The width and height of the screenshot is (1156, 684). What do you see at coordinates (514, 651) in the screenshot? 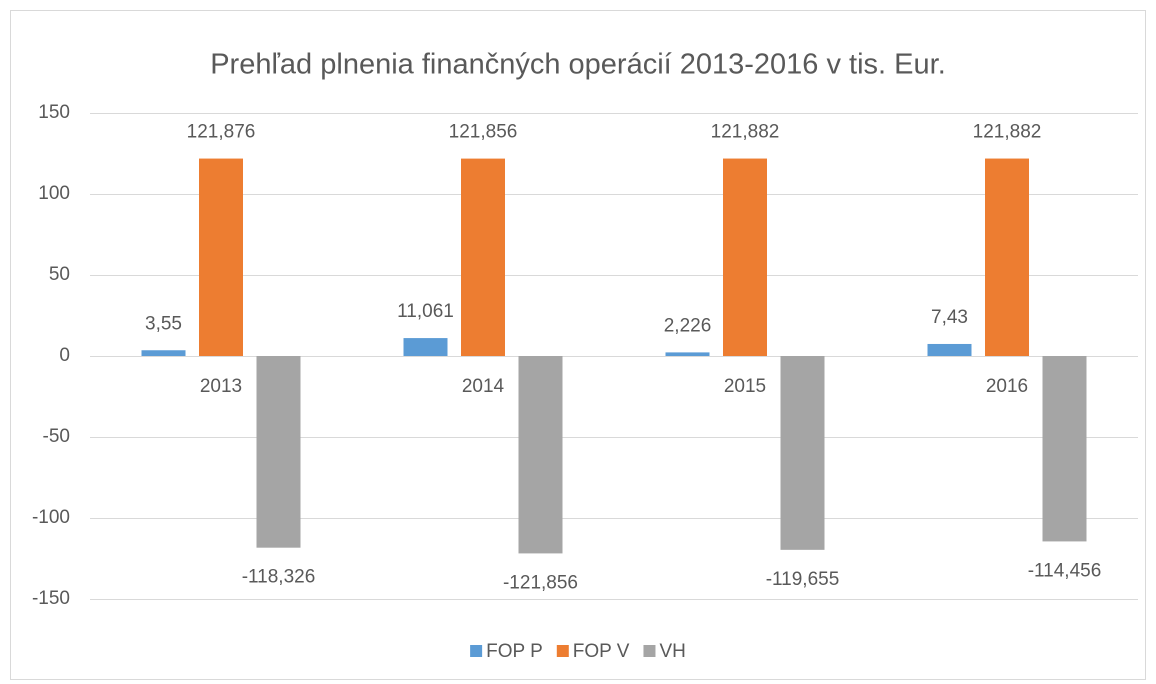
I see `legend-label: FOP P` at bounding box center [514, 651].